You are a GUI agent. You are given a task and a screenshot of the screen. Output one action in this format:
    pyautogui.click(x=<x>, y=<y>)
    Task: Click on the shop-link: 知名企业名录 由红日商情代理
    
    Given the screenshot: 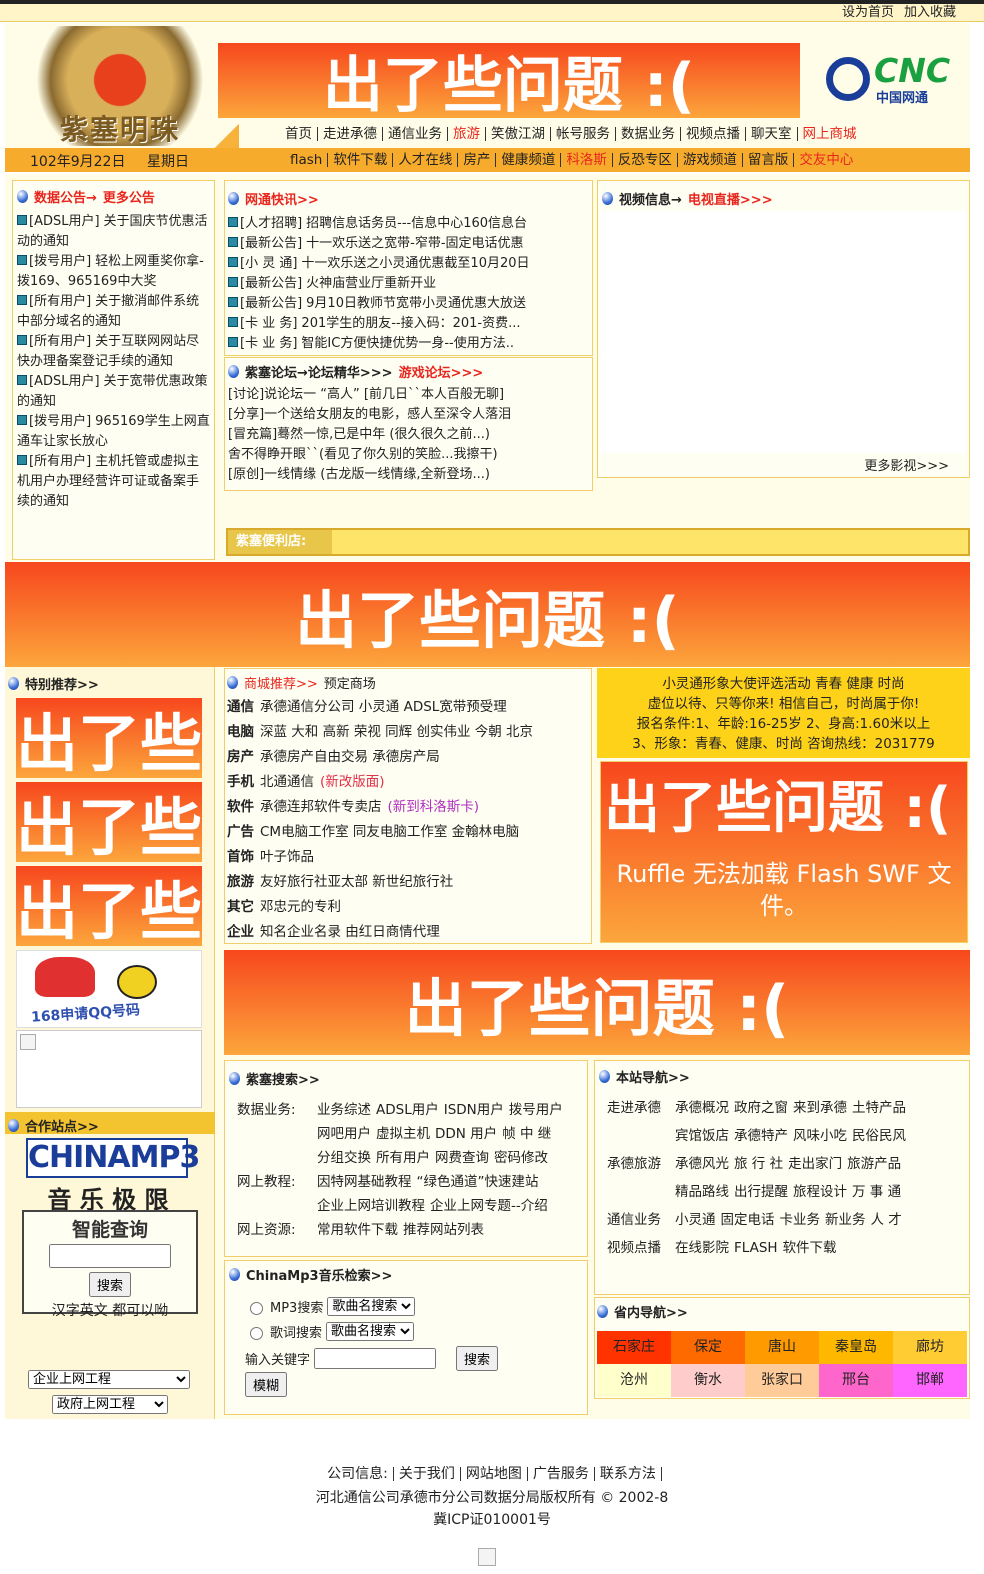 What is the action you would take?
    pyautogui.click(x=350, y=932)
    